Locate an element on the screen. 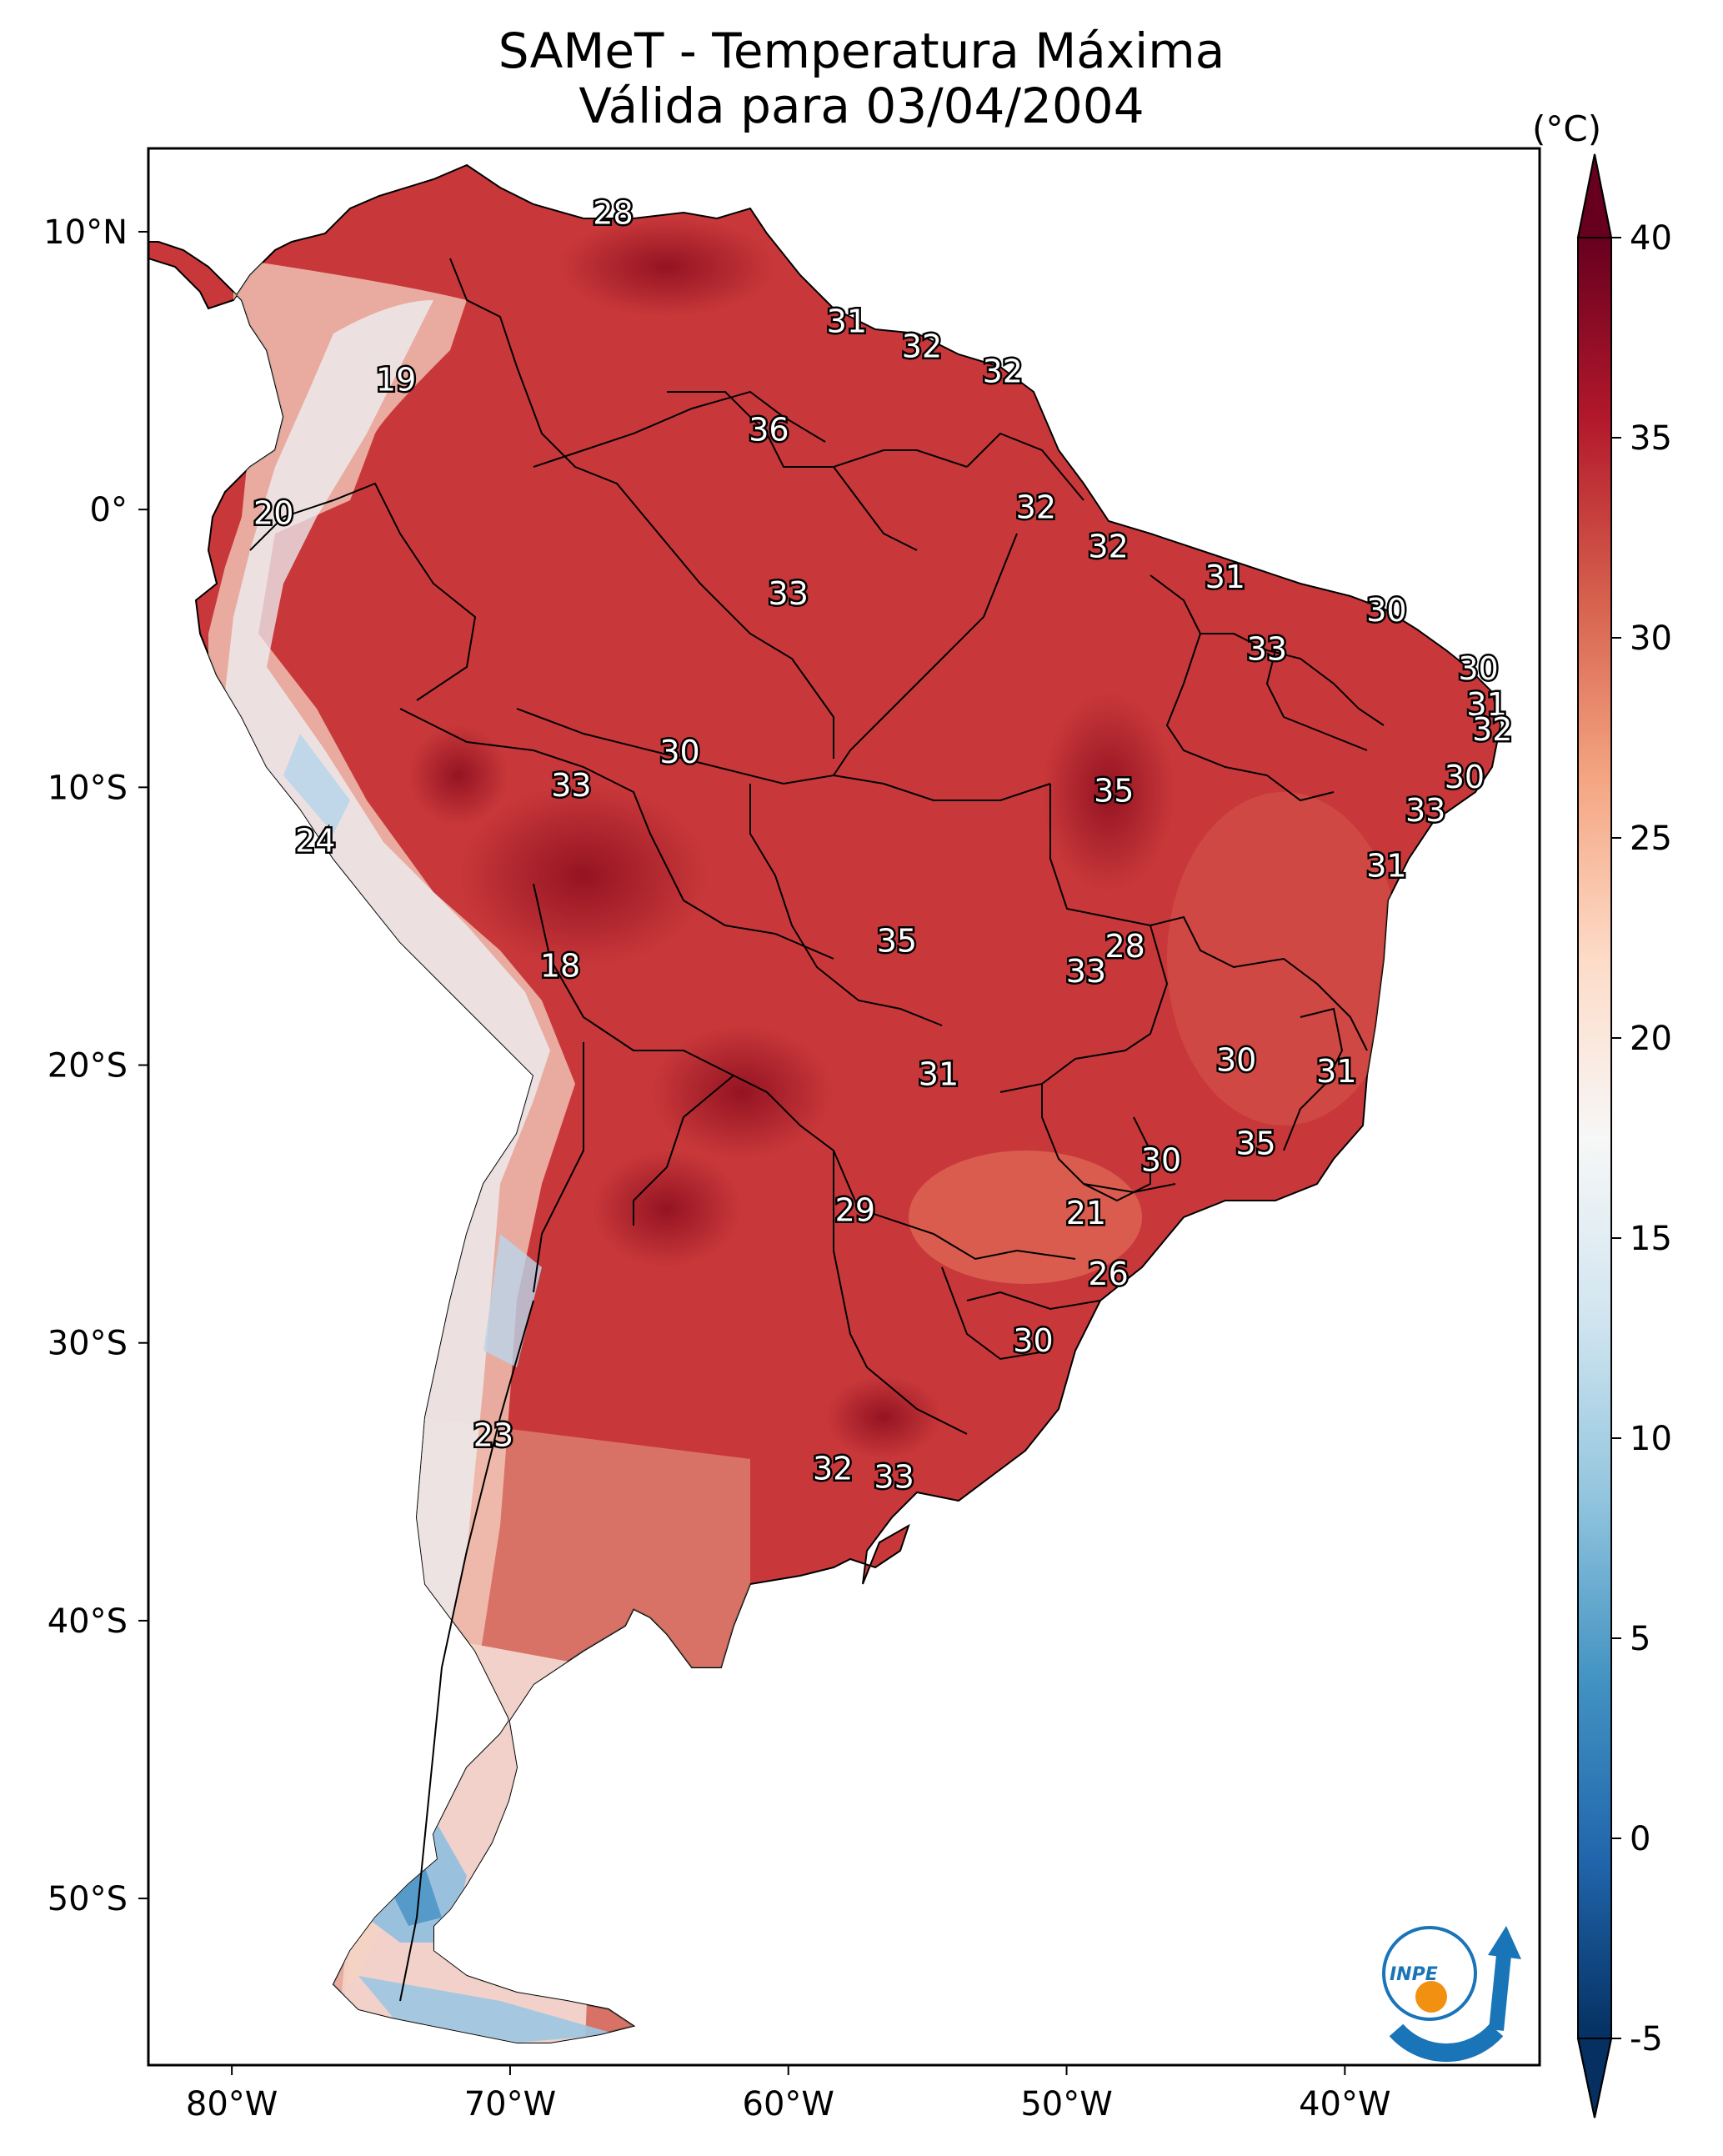 The width and height of the screenshot is (1723, 2156). hot-area-uruguay is located at coordinates (884, 1417).